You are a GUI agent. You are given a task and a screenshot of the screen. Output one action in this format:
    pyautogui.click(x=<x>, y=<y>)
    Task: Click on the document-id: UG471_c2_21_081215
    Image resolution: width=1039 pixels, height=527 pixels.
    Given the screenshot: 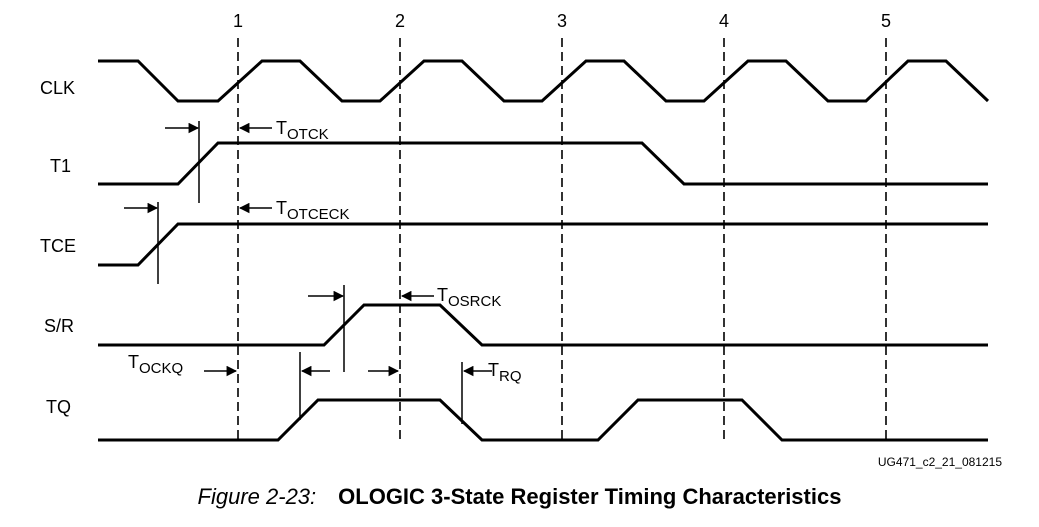 What is the action you would take?
    pyautogui.click(x=940, y=462)
    